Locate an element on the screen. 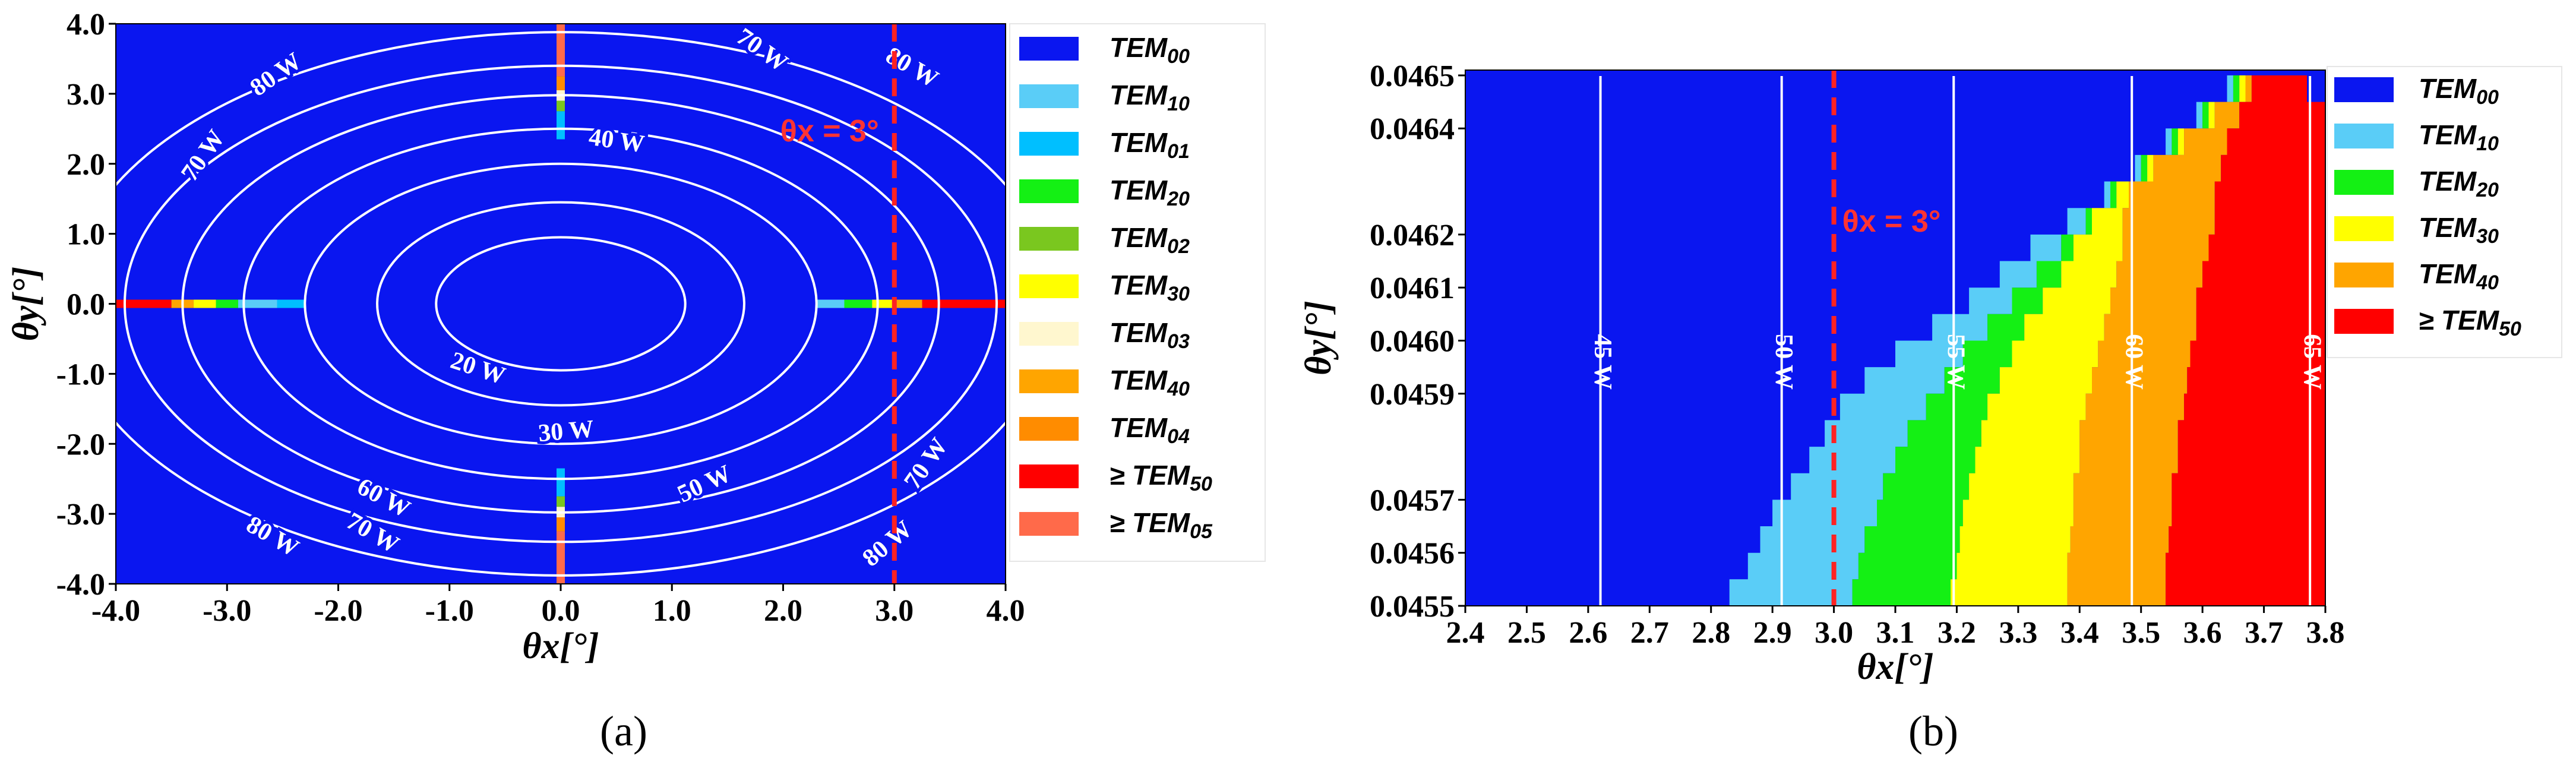  y-tick-label-7: 3.0 is located at coordinates (86, 95).